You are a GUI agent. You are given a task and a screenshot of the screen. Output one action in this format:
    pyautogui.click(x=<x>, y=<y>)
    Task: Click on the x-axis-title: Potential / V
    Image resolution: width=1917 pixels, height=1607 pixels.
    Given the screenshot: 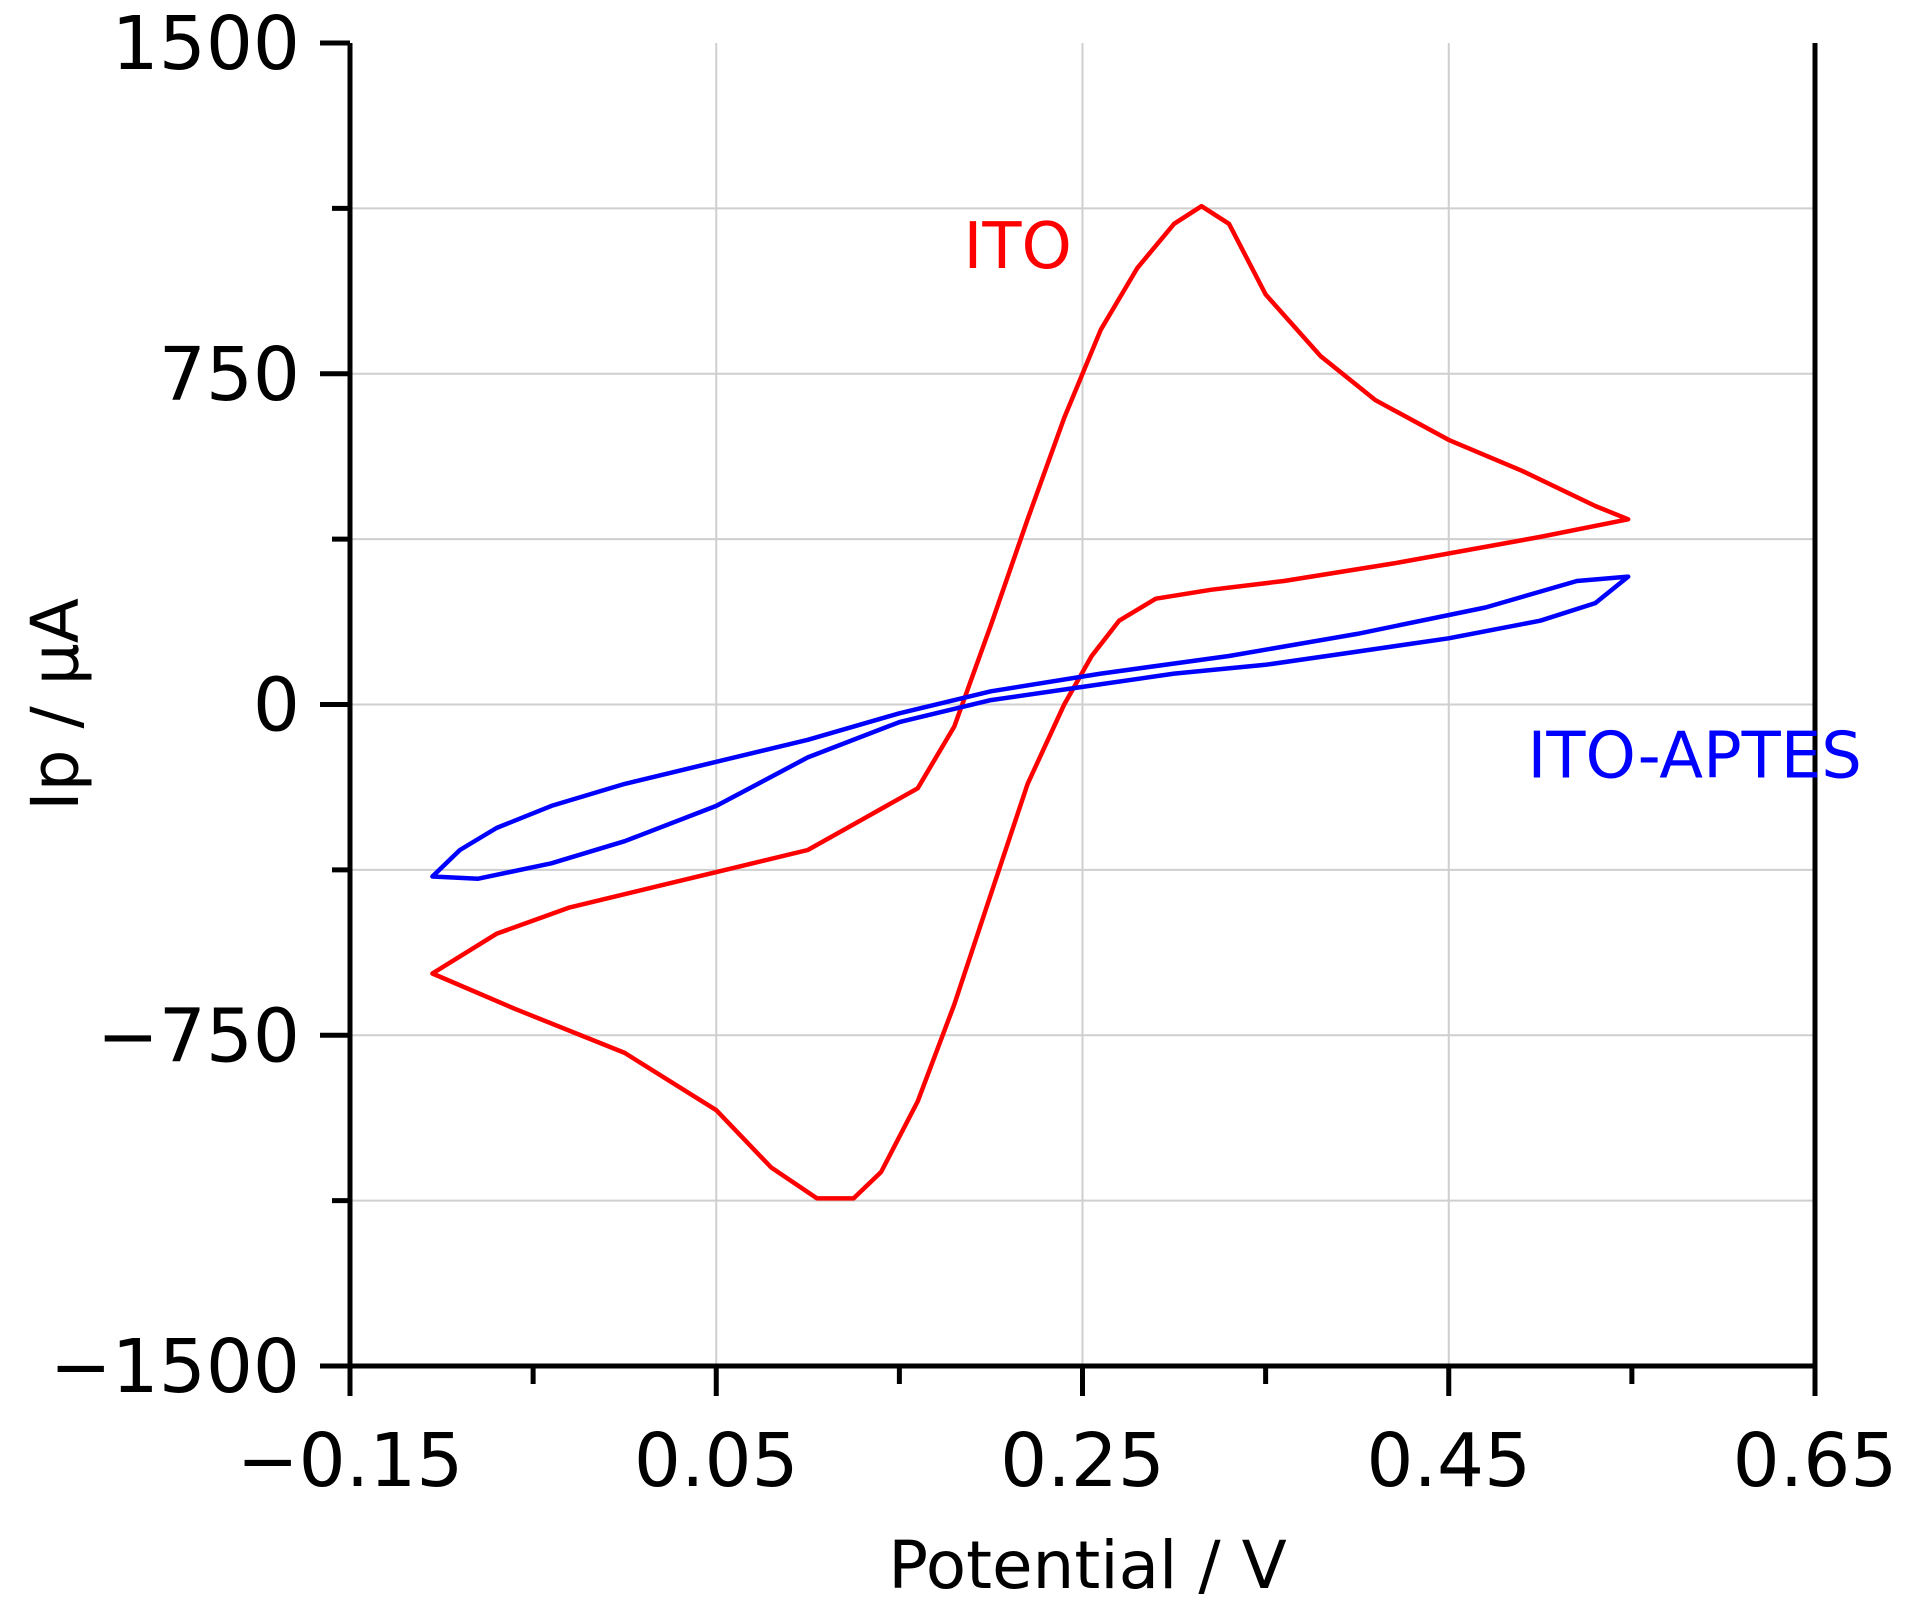 What is the action you would take?
    pyautogui.click(x=1087, y=1565)
    